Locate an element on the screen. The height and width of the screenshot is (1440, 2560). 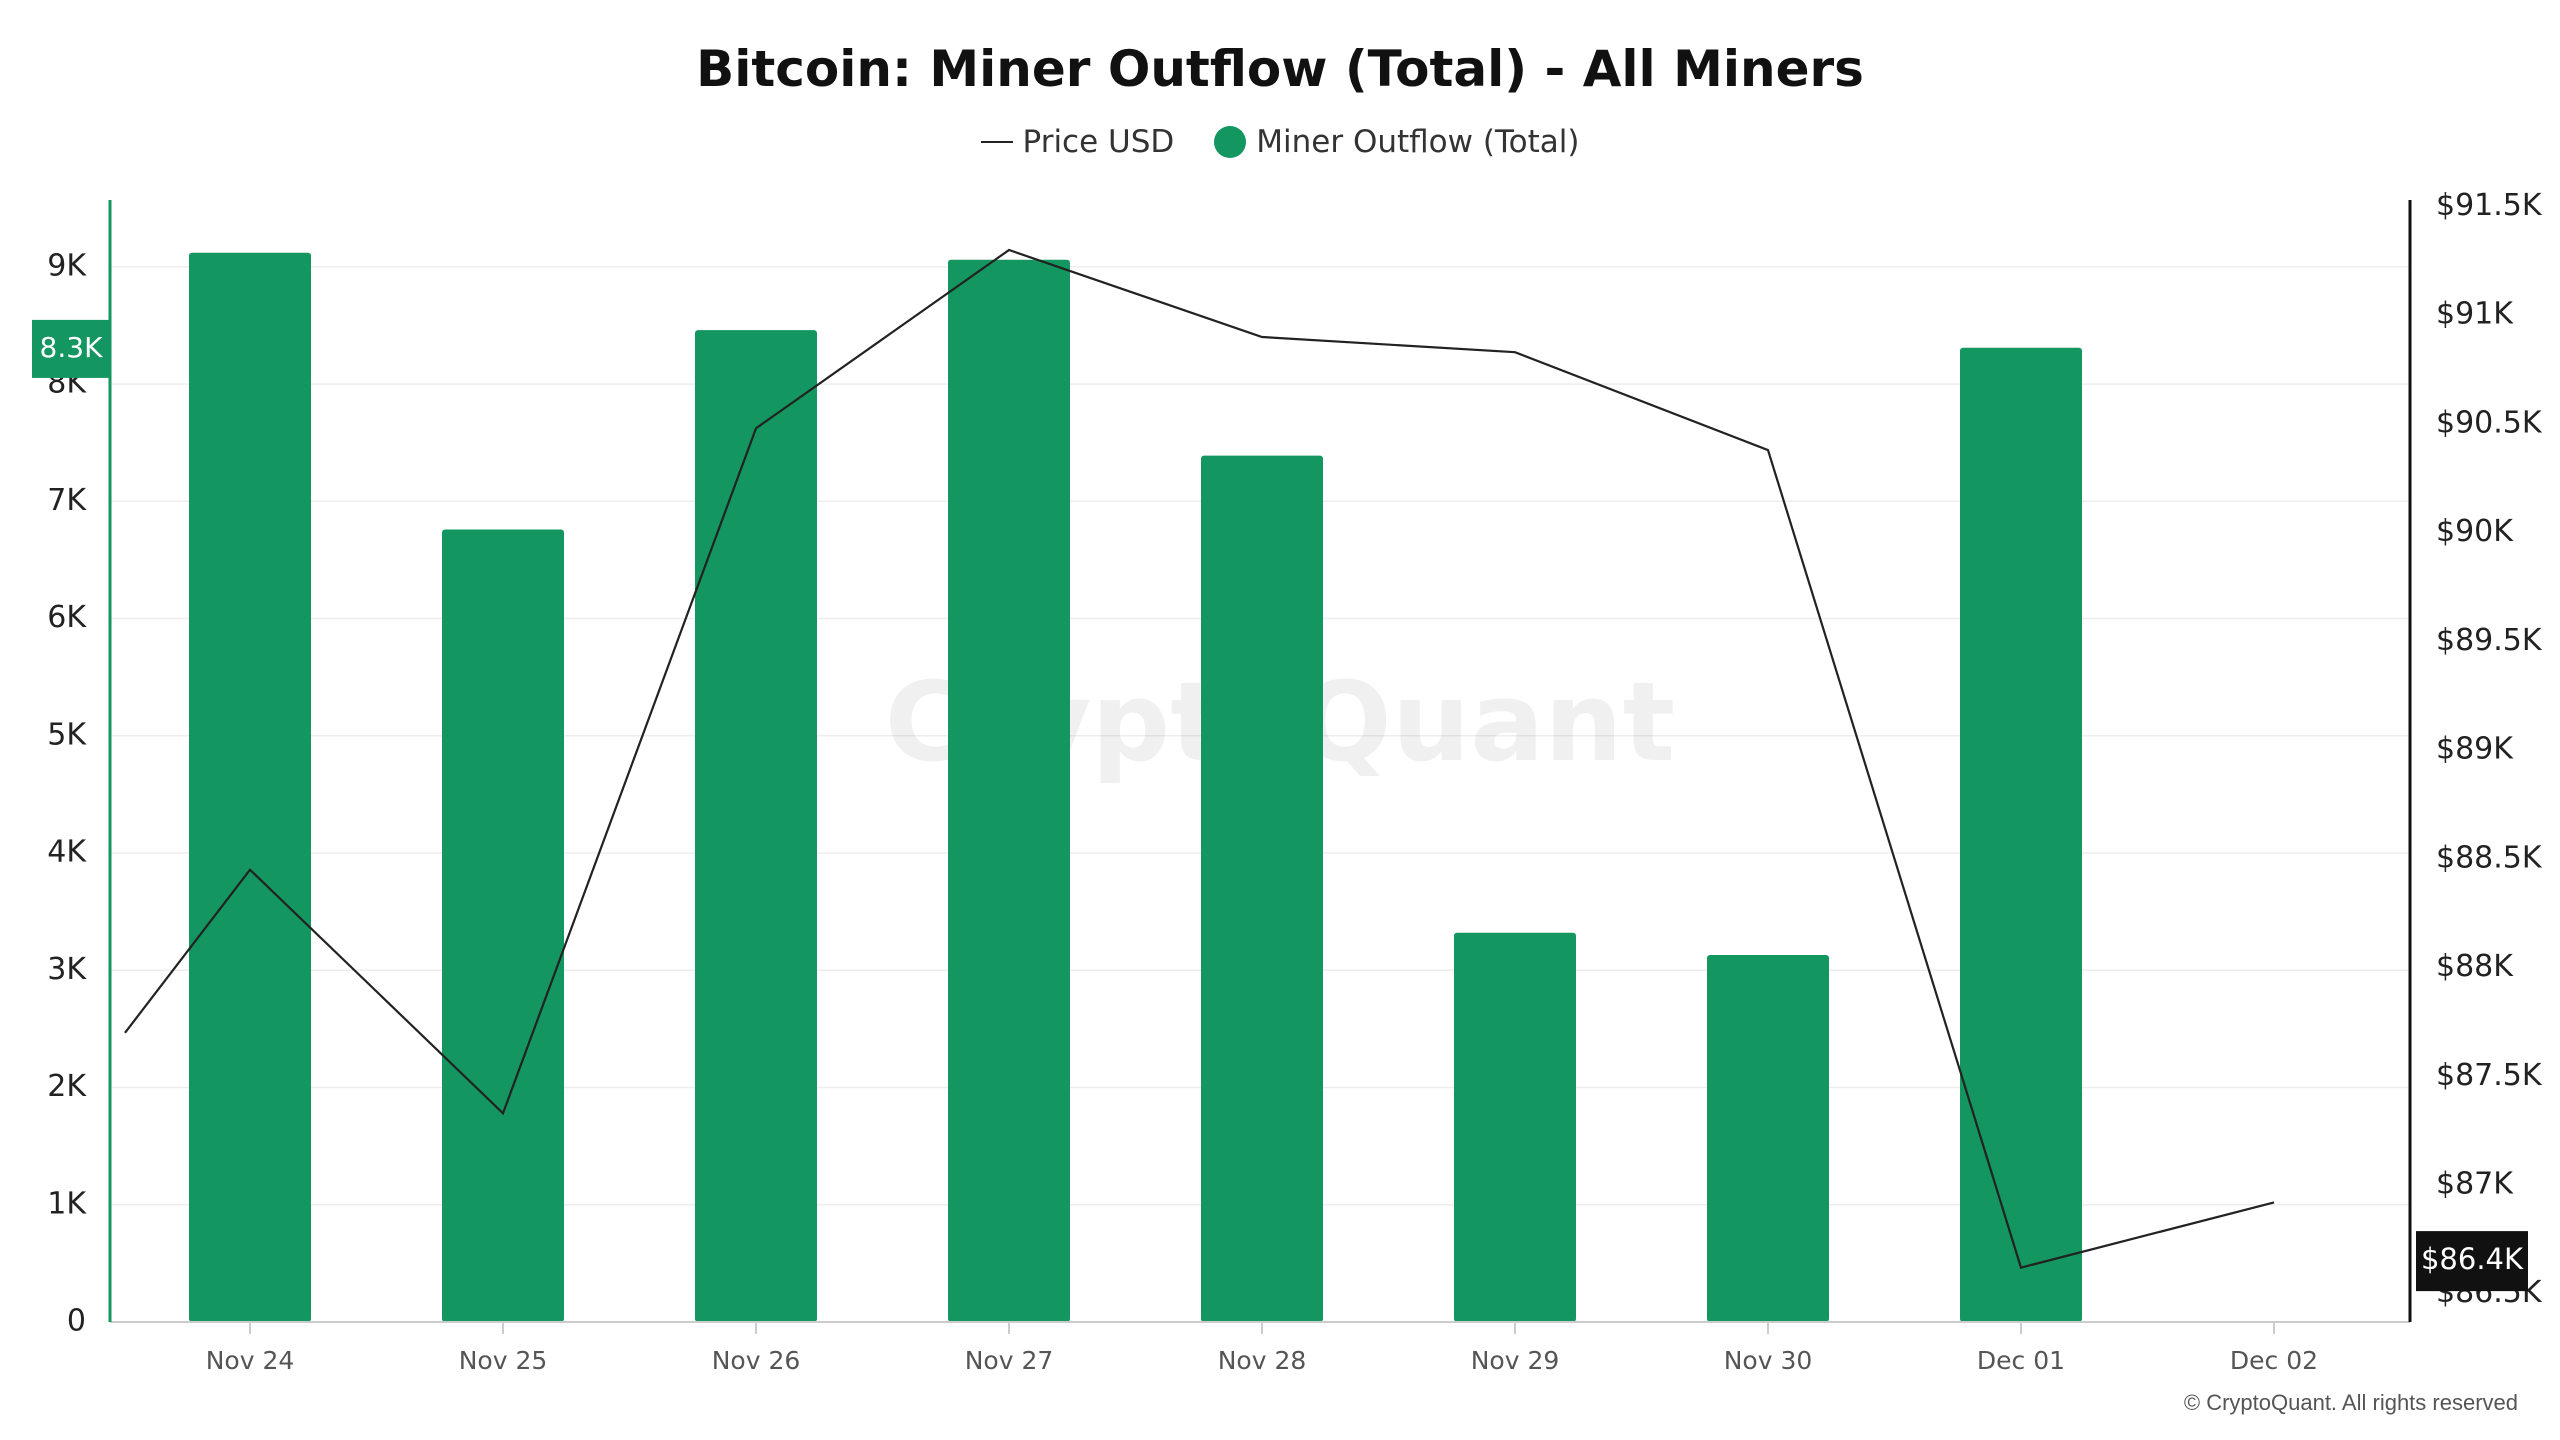
right-tick-label: $89.5K is located at coordinates (2489, 640).